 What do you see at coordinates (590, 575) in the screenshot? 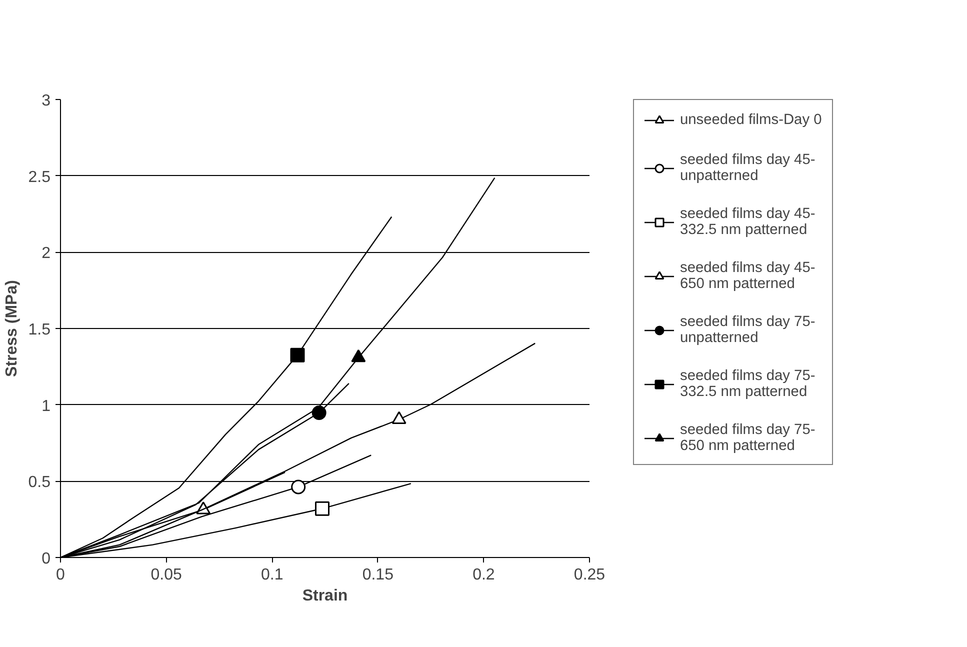
I see `x-tick-label: 0.25` at bounding box center [590, 575].